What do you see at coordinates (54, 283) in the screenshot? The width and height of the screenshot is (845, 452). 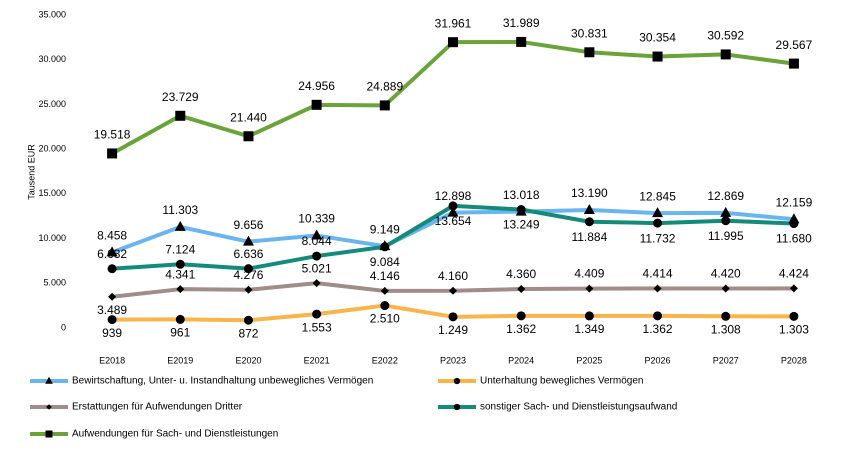 I see `y-tick-label: 5.000` at bounding box center [54, 283].